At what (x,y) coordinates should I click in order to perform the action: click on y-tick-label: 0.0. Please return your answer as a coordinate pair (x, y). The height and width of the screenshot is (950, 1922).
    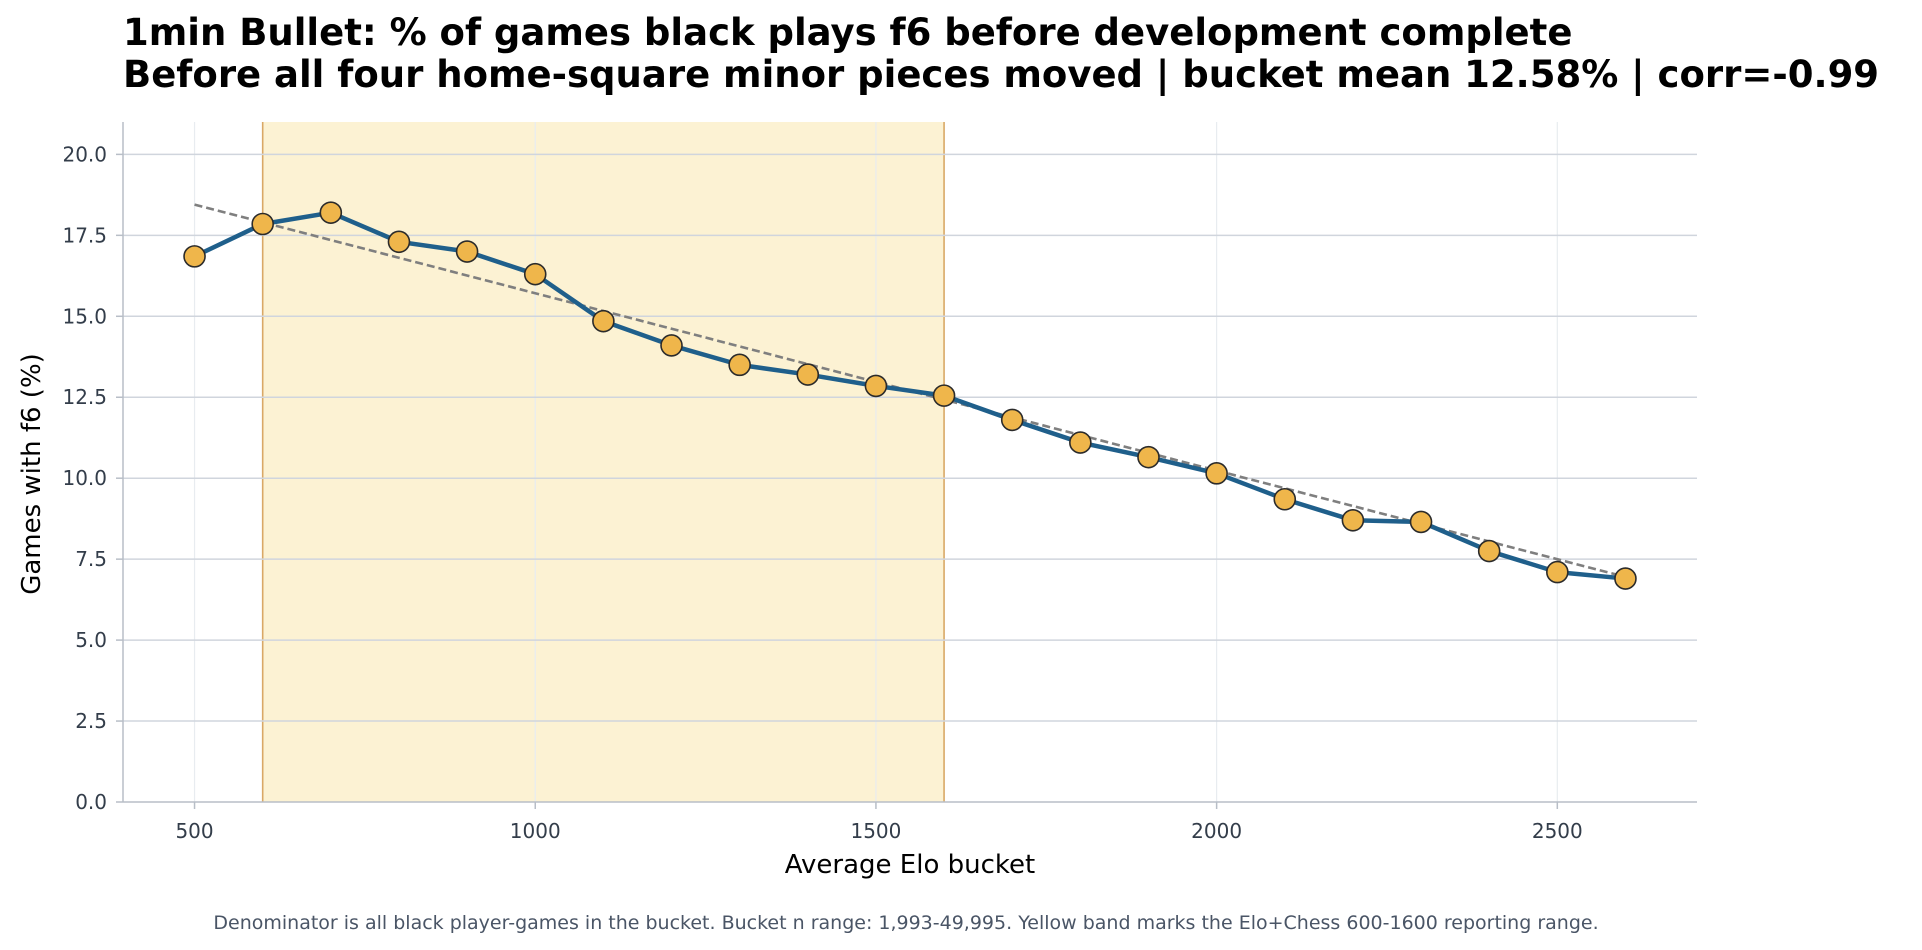
    Looking at the image, I should click on (91, 802).